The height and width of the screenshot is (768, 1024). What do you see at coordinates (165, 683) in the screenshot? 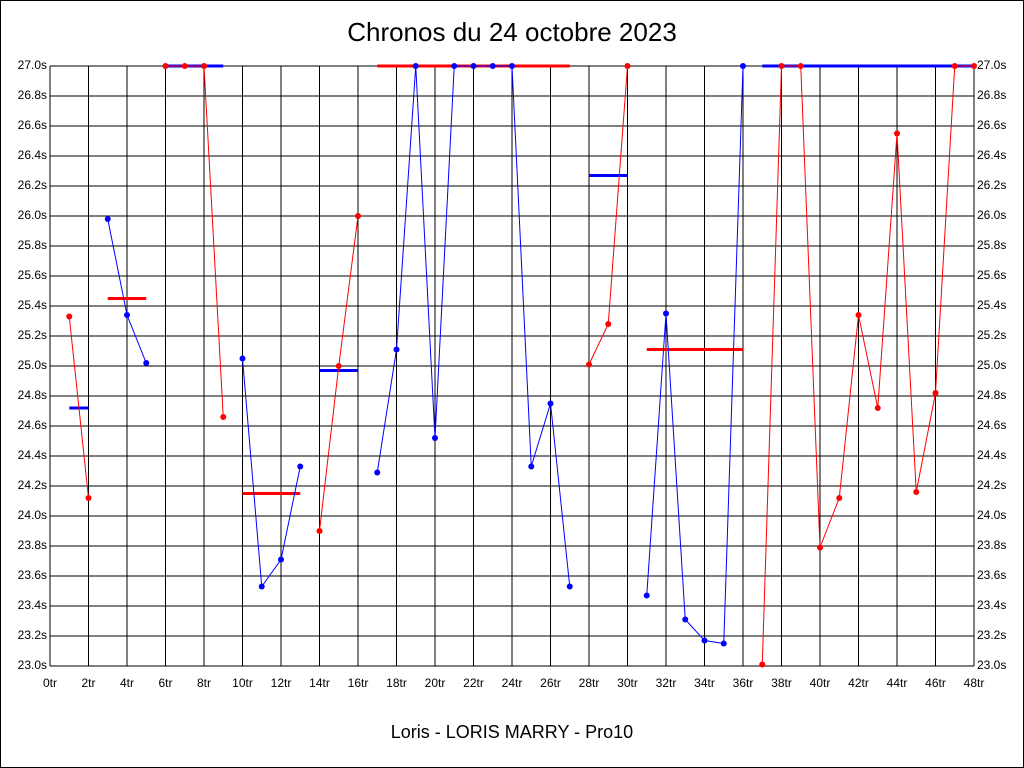
I see `x-tick-label: 6tr` at bounding box center [165, 683].